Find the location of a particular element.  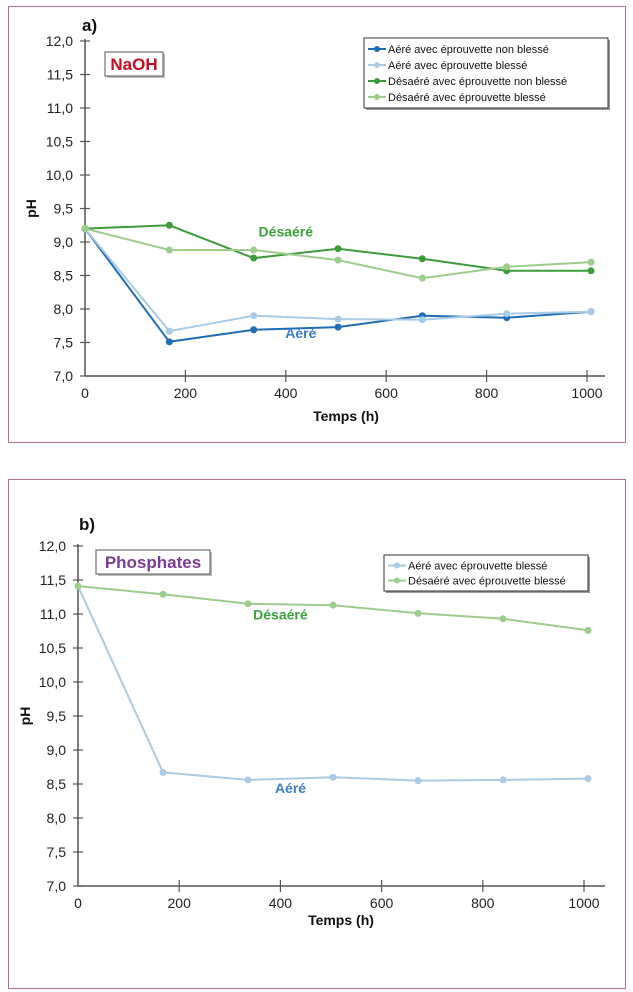

badge-label: Phosphates is located at coordinates (153, 562).